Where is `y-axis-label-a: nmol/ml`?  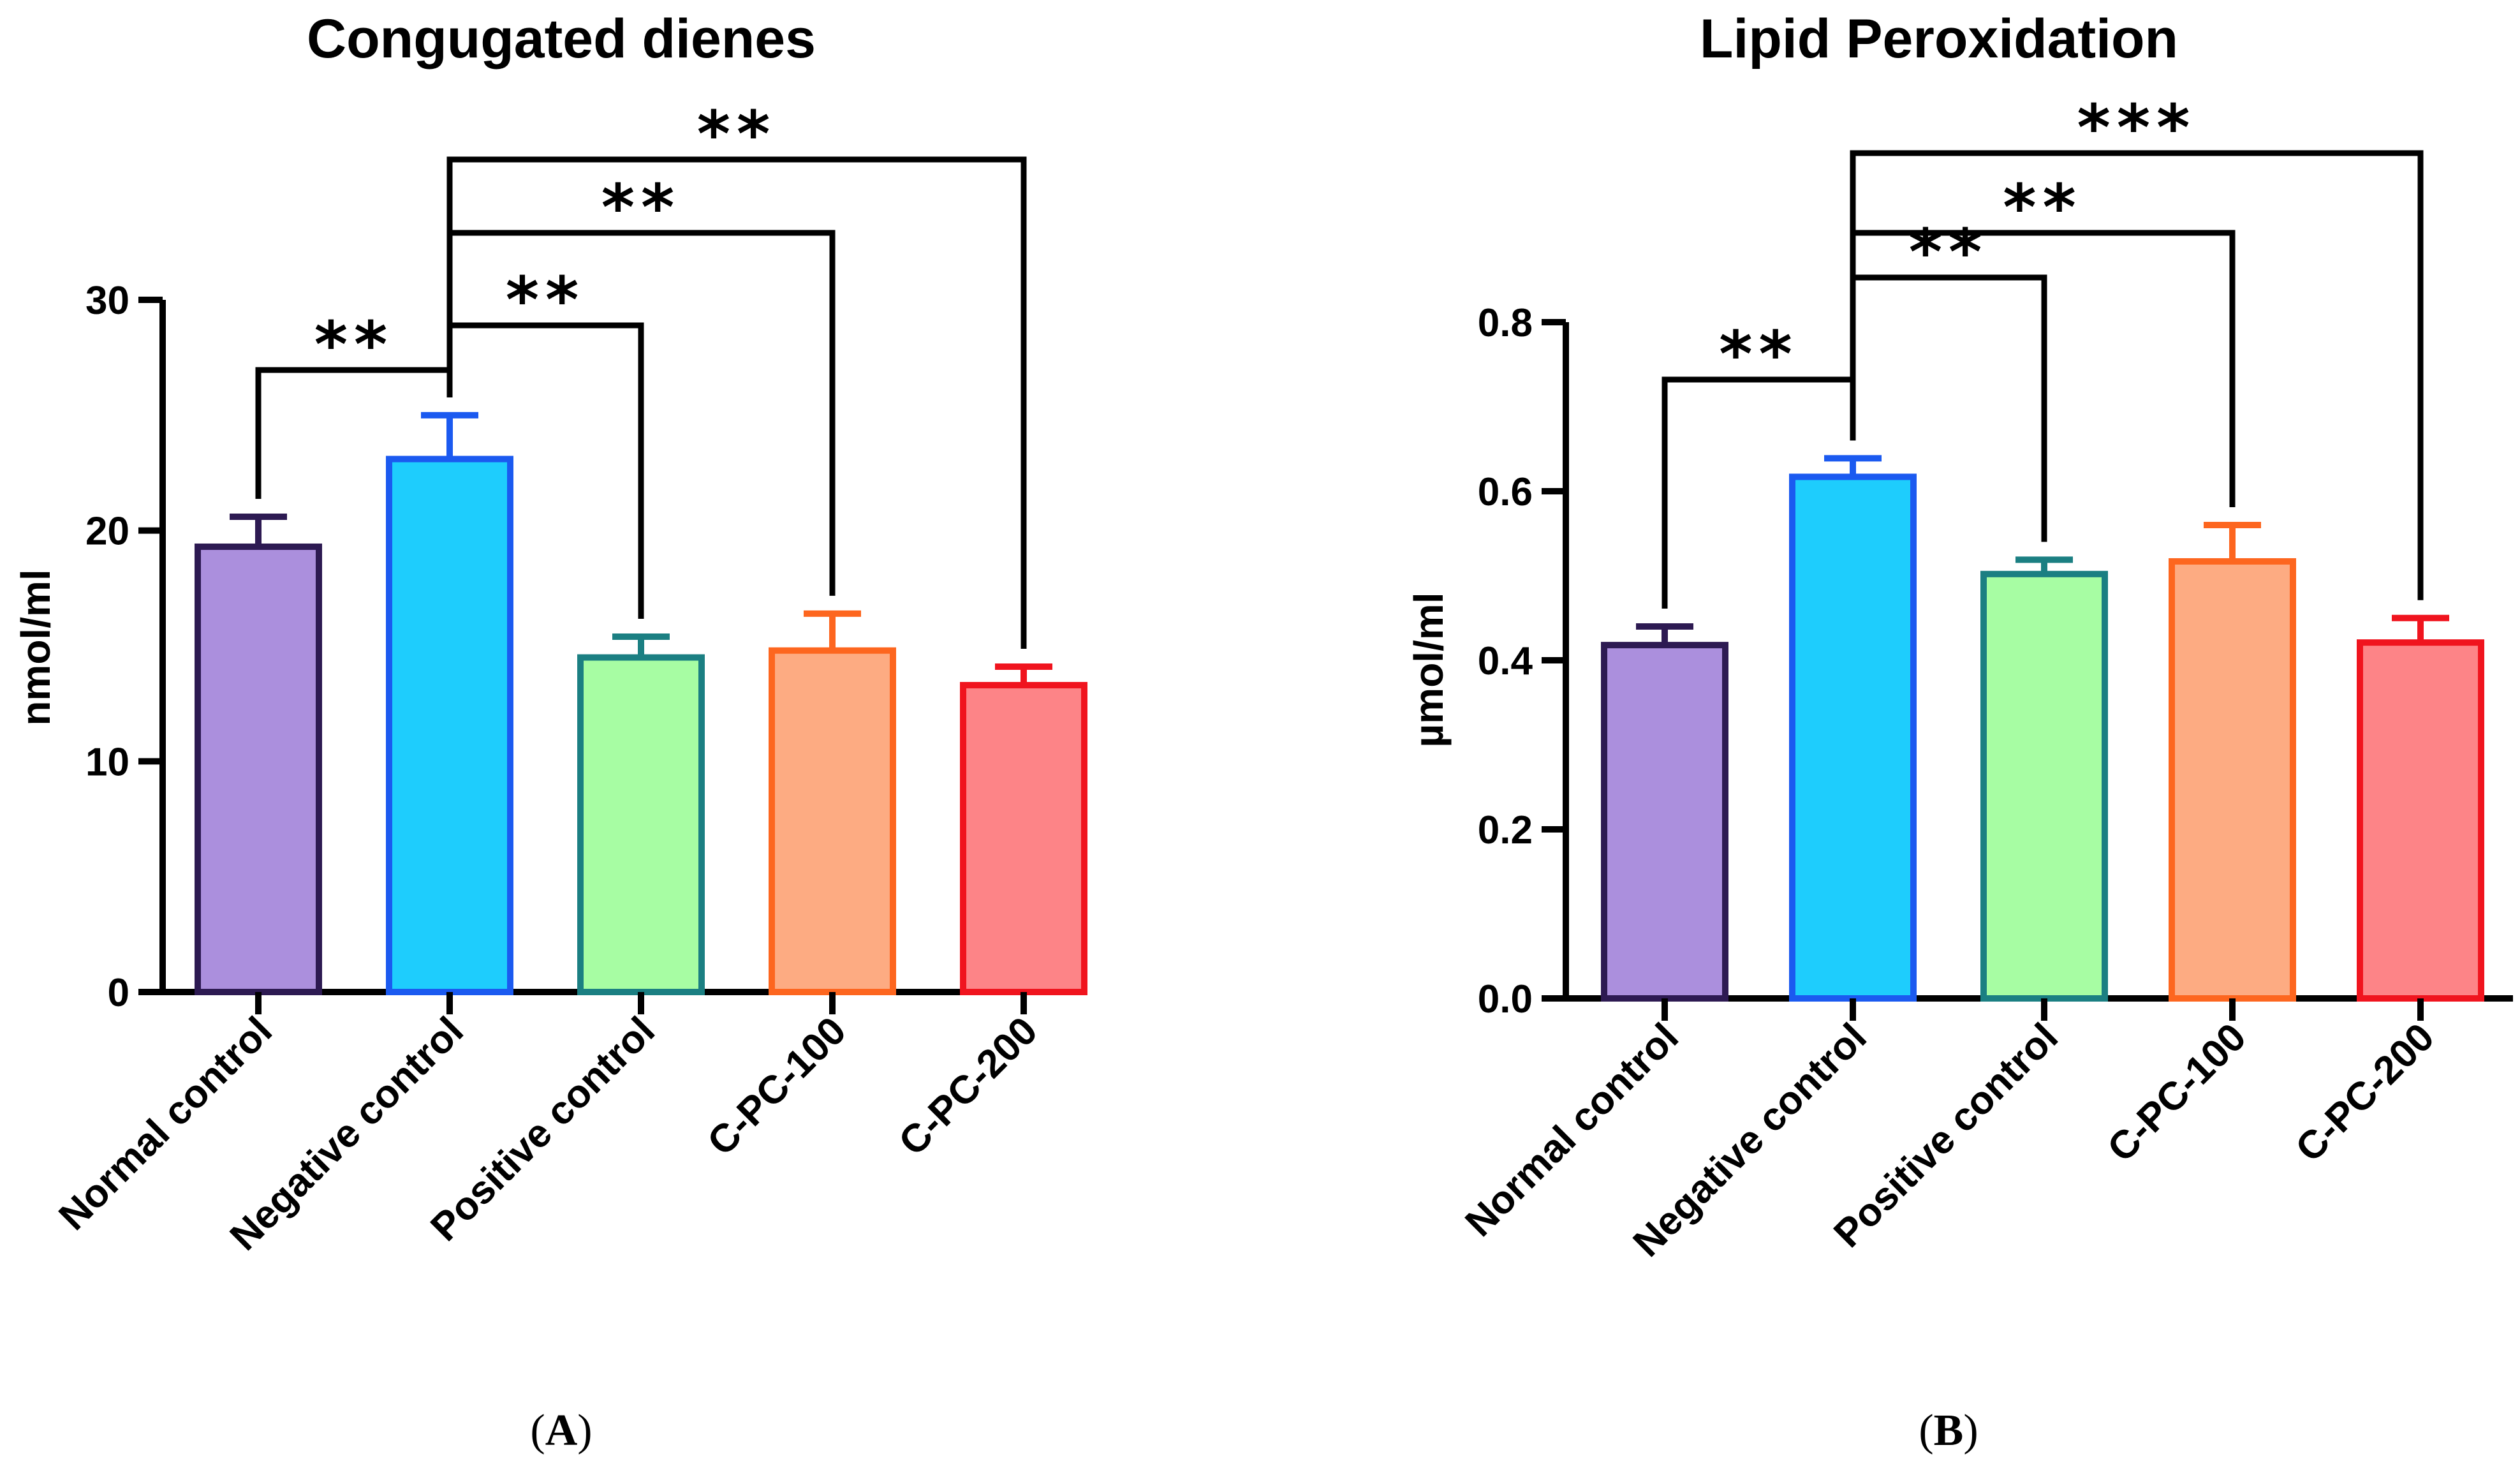
y-axis-label-a: nmol/ml is located at coordinates (36, 647).